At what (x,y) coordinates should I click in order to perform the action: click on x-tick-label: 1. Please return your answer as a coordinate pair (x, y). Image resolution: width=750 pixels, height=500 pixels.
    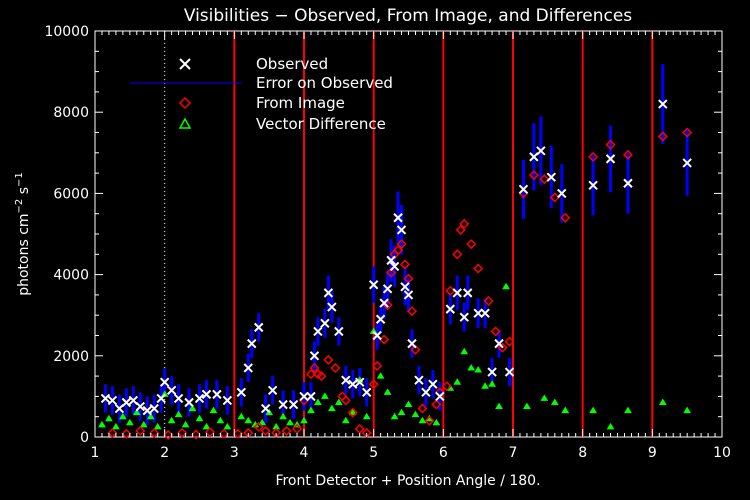
    Looking at the image, I should click on (95, 453).